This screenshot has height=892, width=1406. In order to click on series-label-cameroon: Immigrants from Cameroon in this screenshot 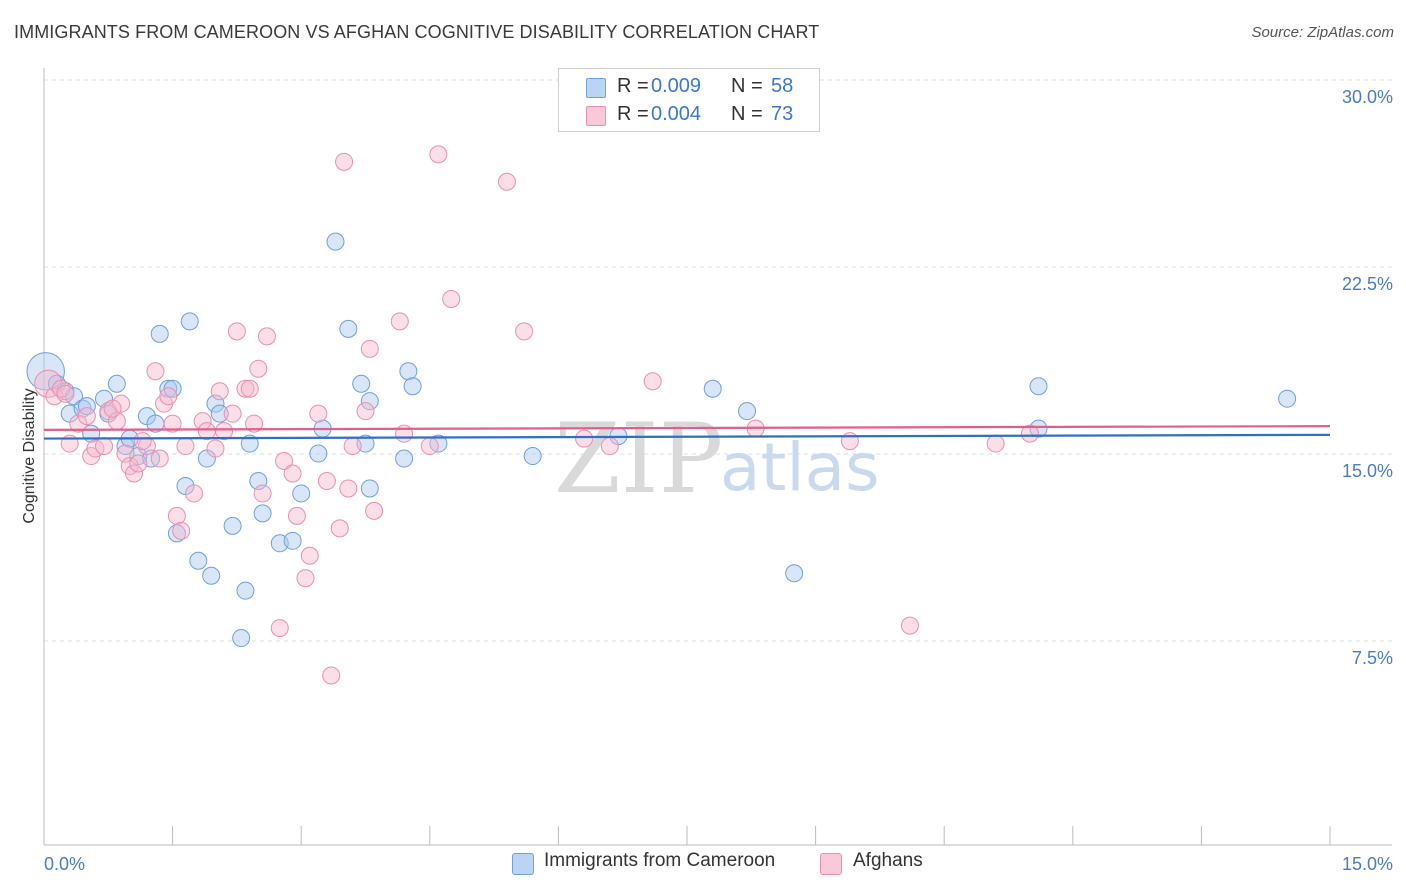, I will do `click(660, 860)`.